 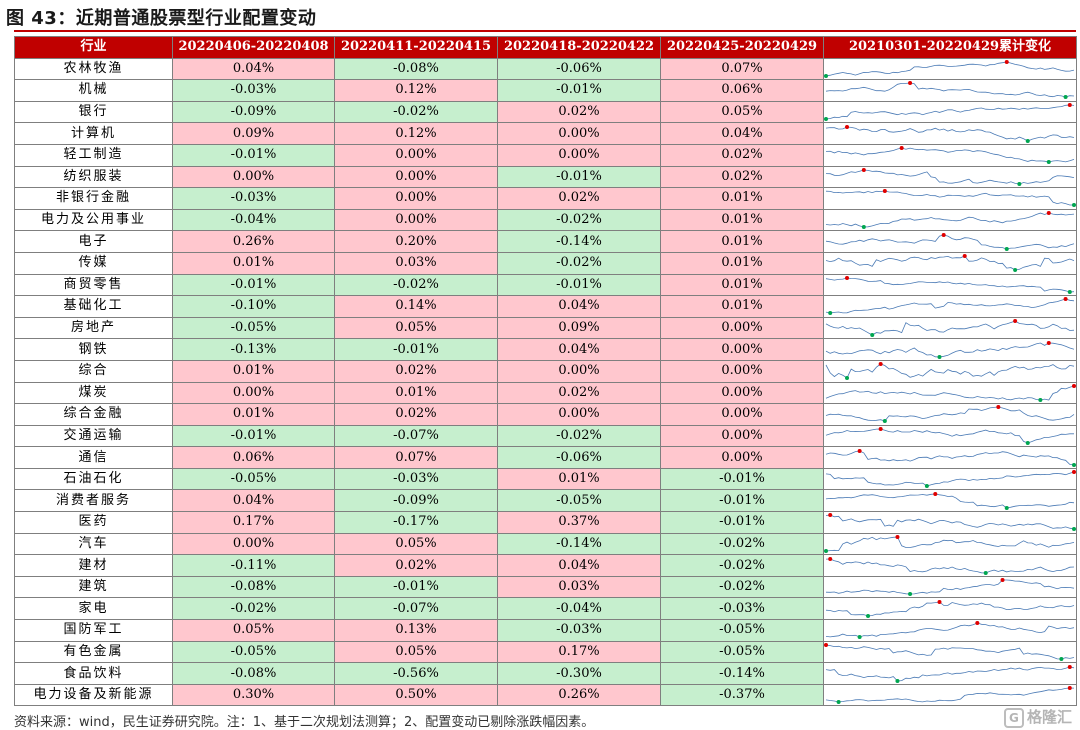 What do you see at coordinates (545, 544) in the screenshot?
I see `table-row: 汽车 0.00% 0.05% -0.14% -0.02%` at bounding box center [545, 544].